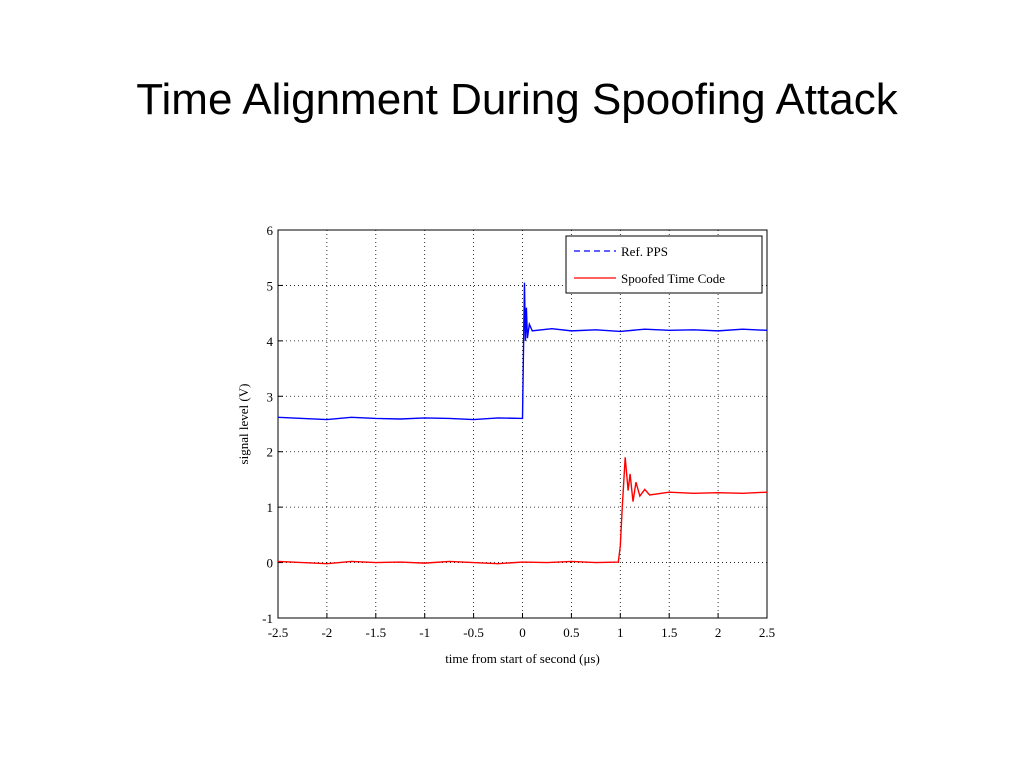 The height and width of the screenshot is (768, 1024). Describe the element at coordinates (473, 632) in the screenshot. I see `x-tick-label: -0.5` at that location.